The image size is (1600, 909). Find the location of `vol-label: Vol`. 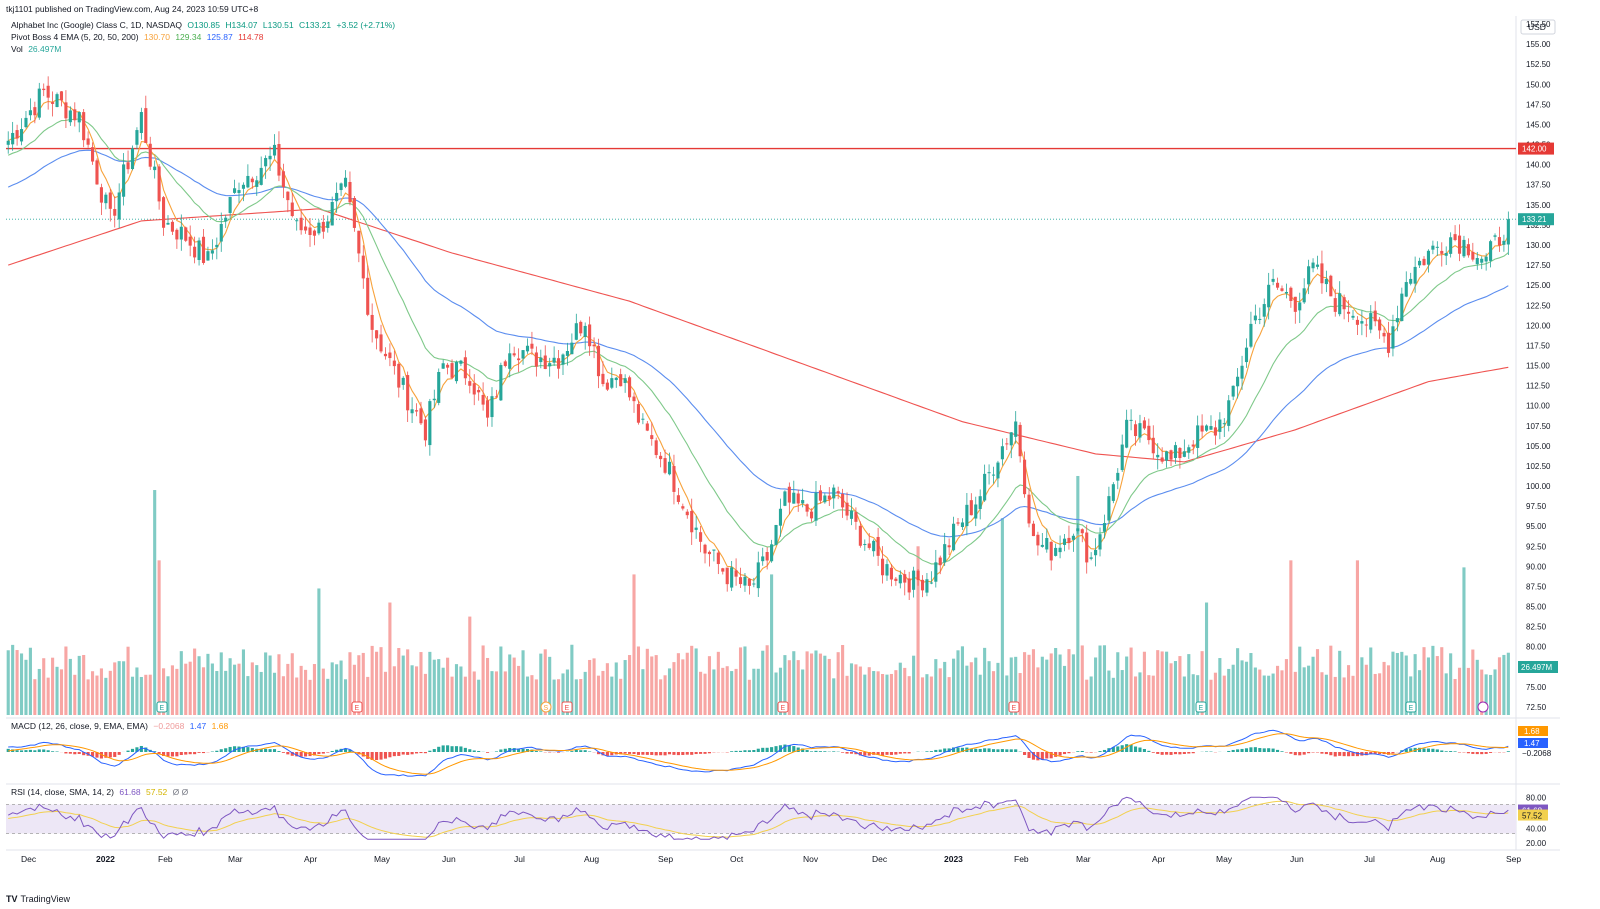

vol-label: Vol is located at coordinates (17, 49).